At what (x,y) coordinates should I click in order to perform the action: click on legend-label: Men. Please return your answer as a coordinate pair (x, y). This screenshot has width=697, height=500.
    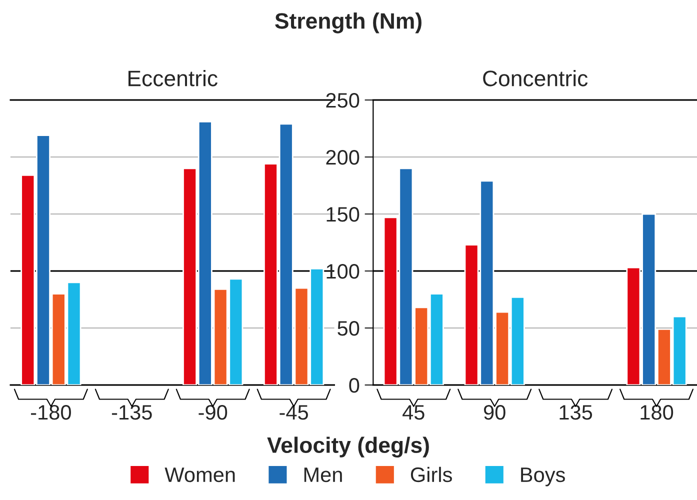
    Looking at the image, I should click on (323, 475).